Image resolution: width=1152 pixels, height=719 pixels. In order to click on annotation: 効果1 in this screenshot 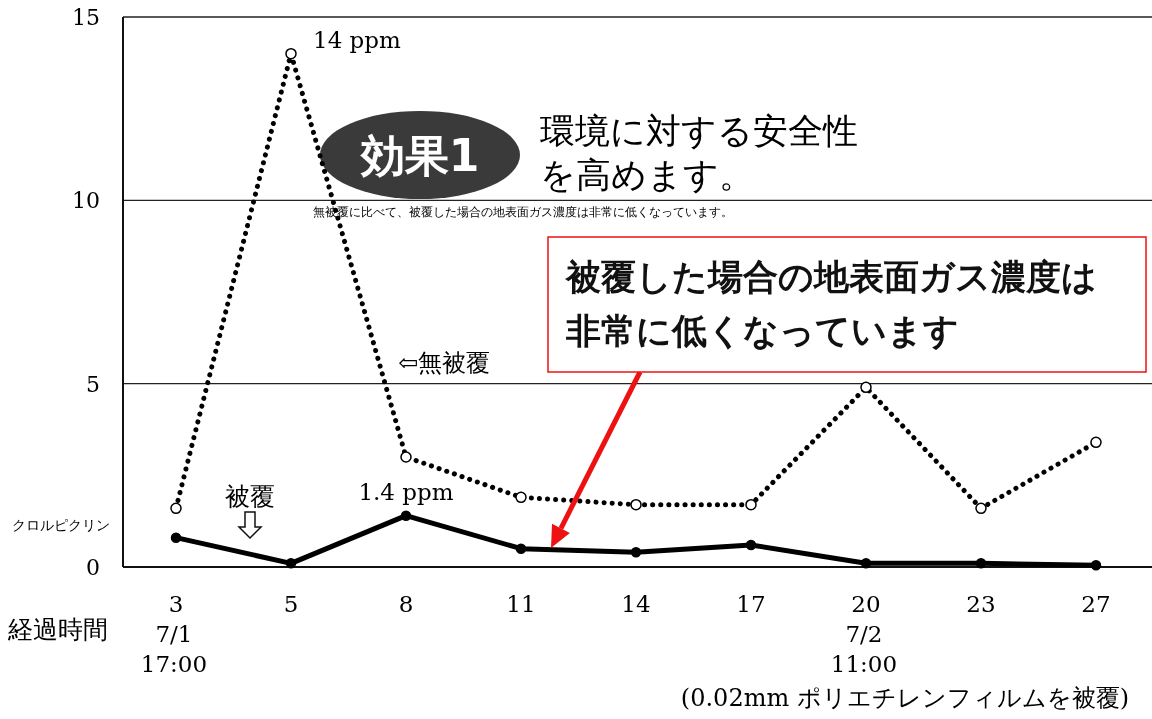, I will do `click(419, 155)`.